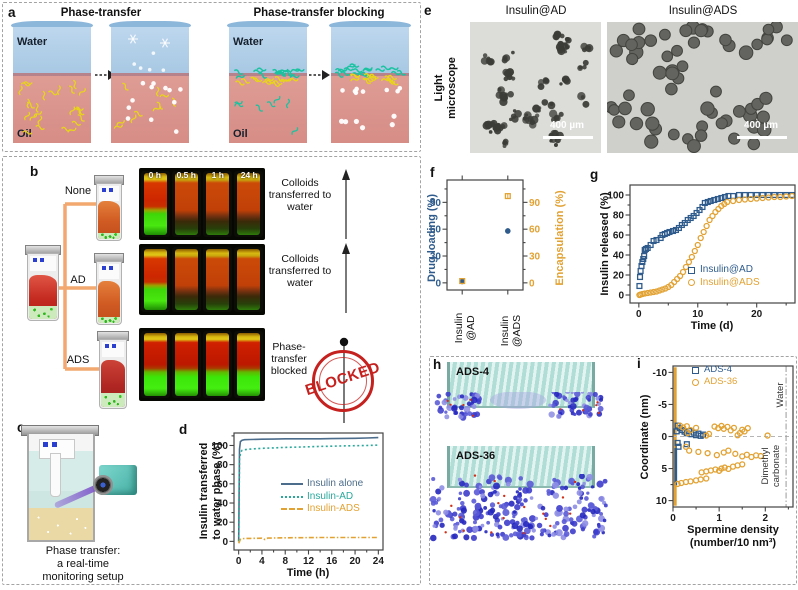 This screenshot has height=590, width=798. What do you see at coordinates (660, 373) in the screenshot?
I see `svg-text: -10` at bounding box center [660, 373].